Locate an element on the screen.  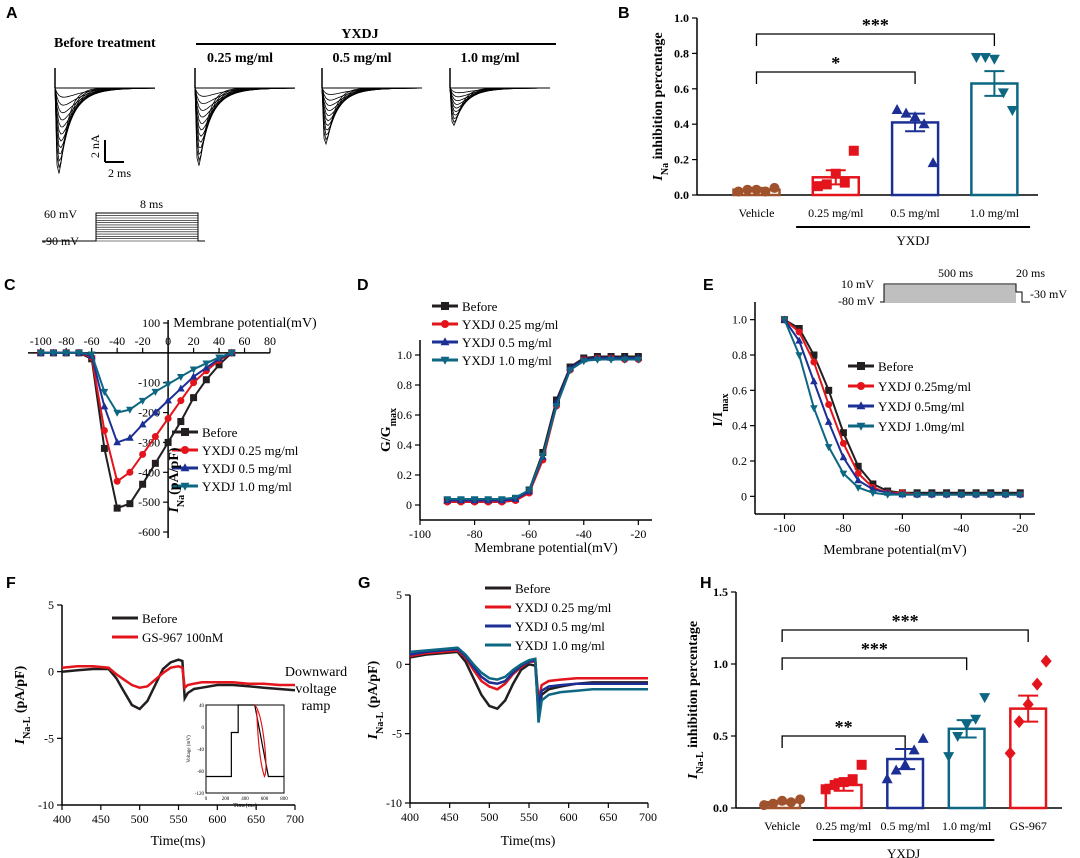
inset-note-line: Downward is located at coordinates (316, 672).